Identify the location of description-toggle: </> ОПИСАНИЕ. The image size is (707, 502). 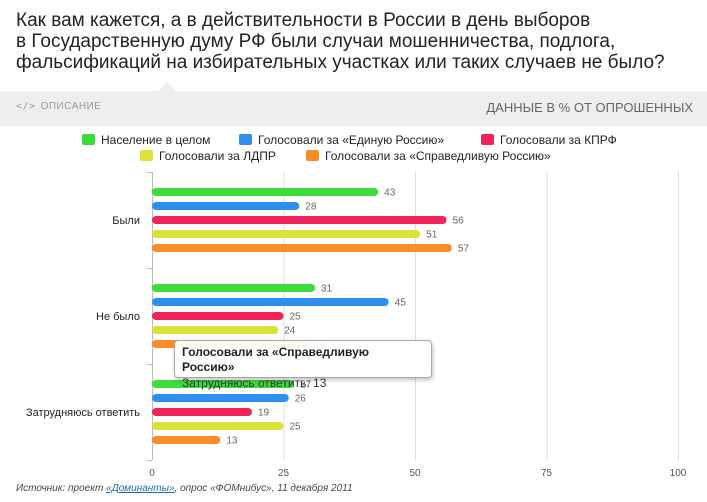
(58, 106).